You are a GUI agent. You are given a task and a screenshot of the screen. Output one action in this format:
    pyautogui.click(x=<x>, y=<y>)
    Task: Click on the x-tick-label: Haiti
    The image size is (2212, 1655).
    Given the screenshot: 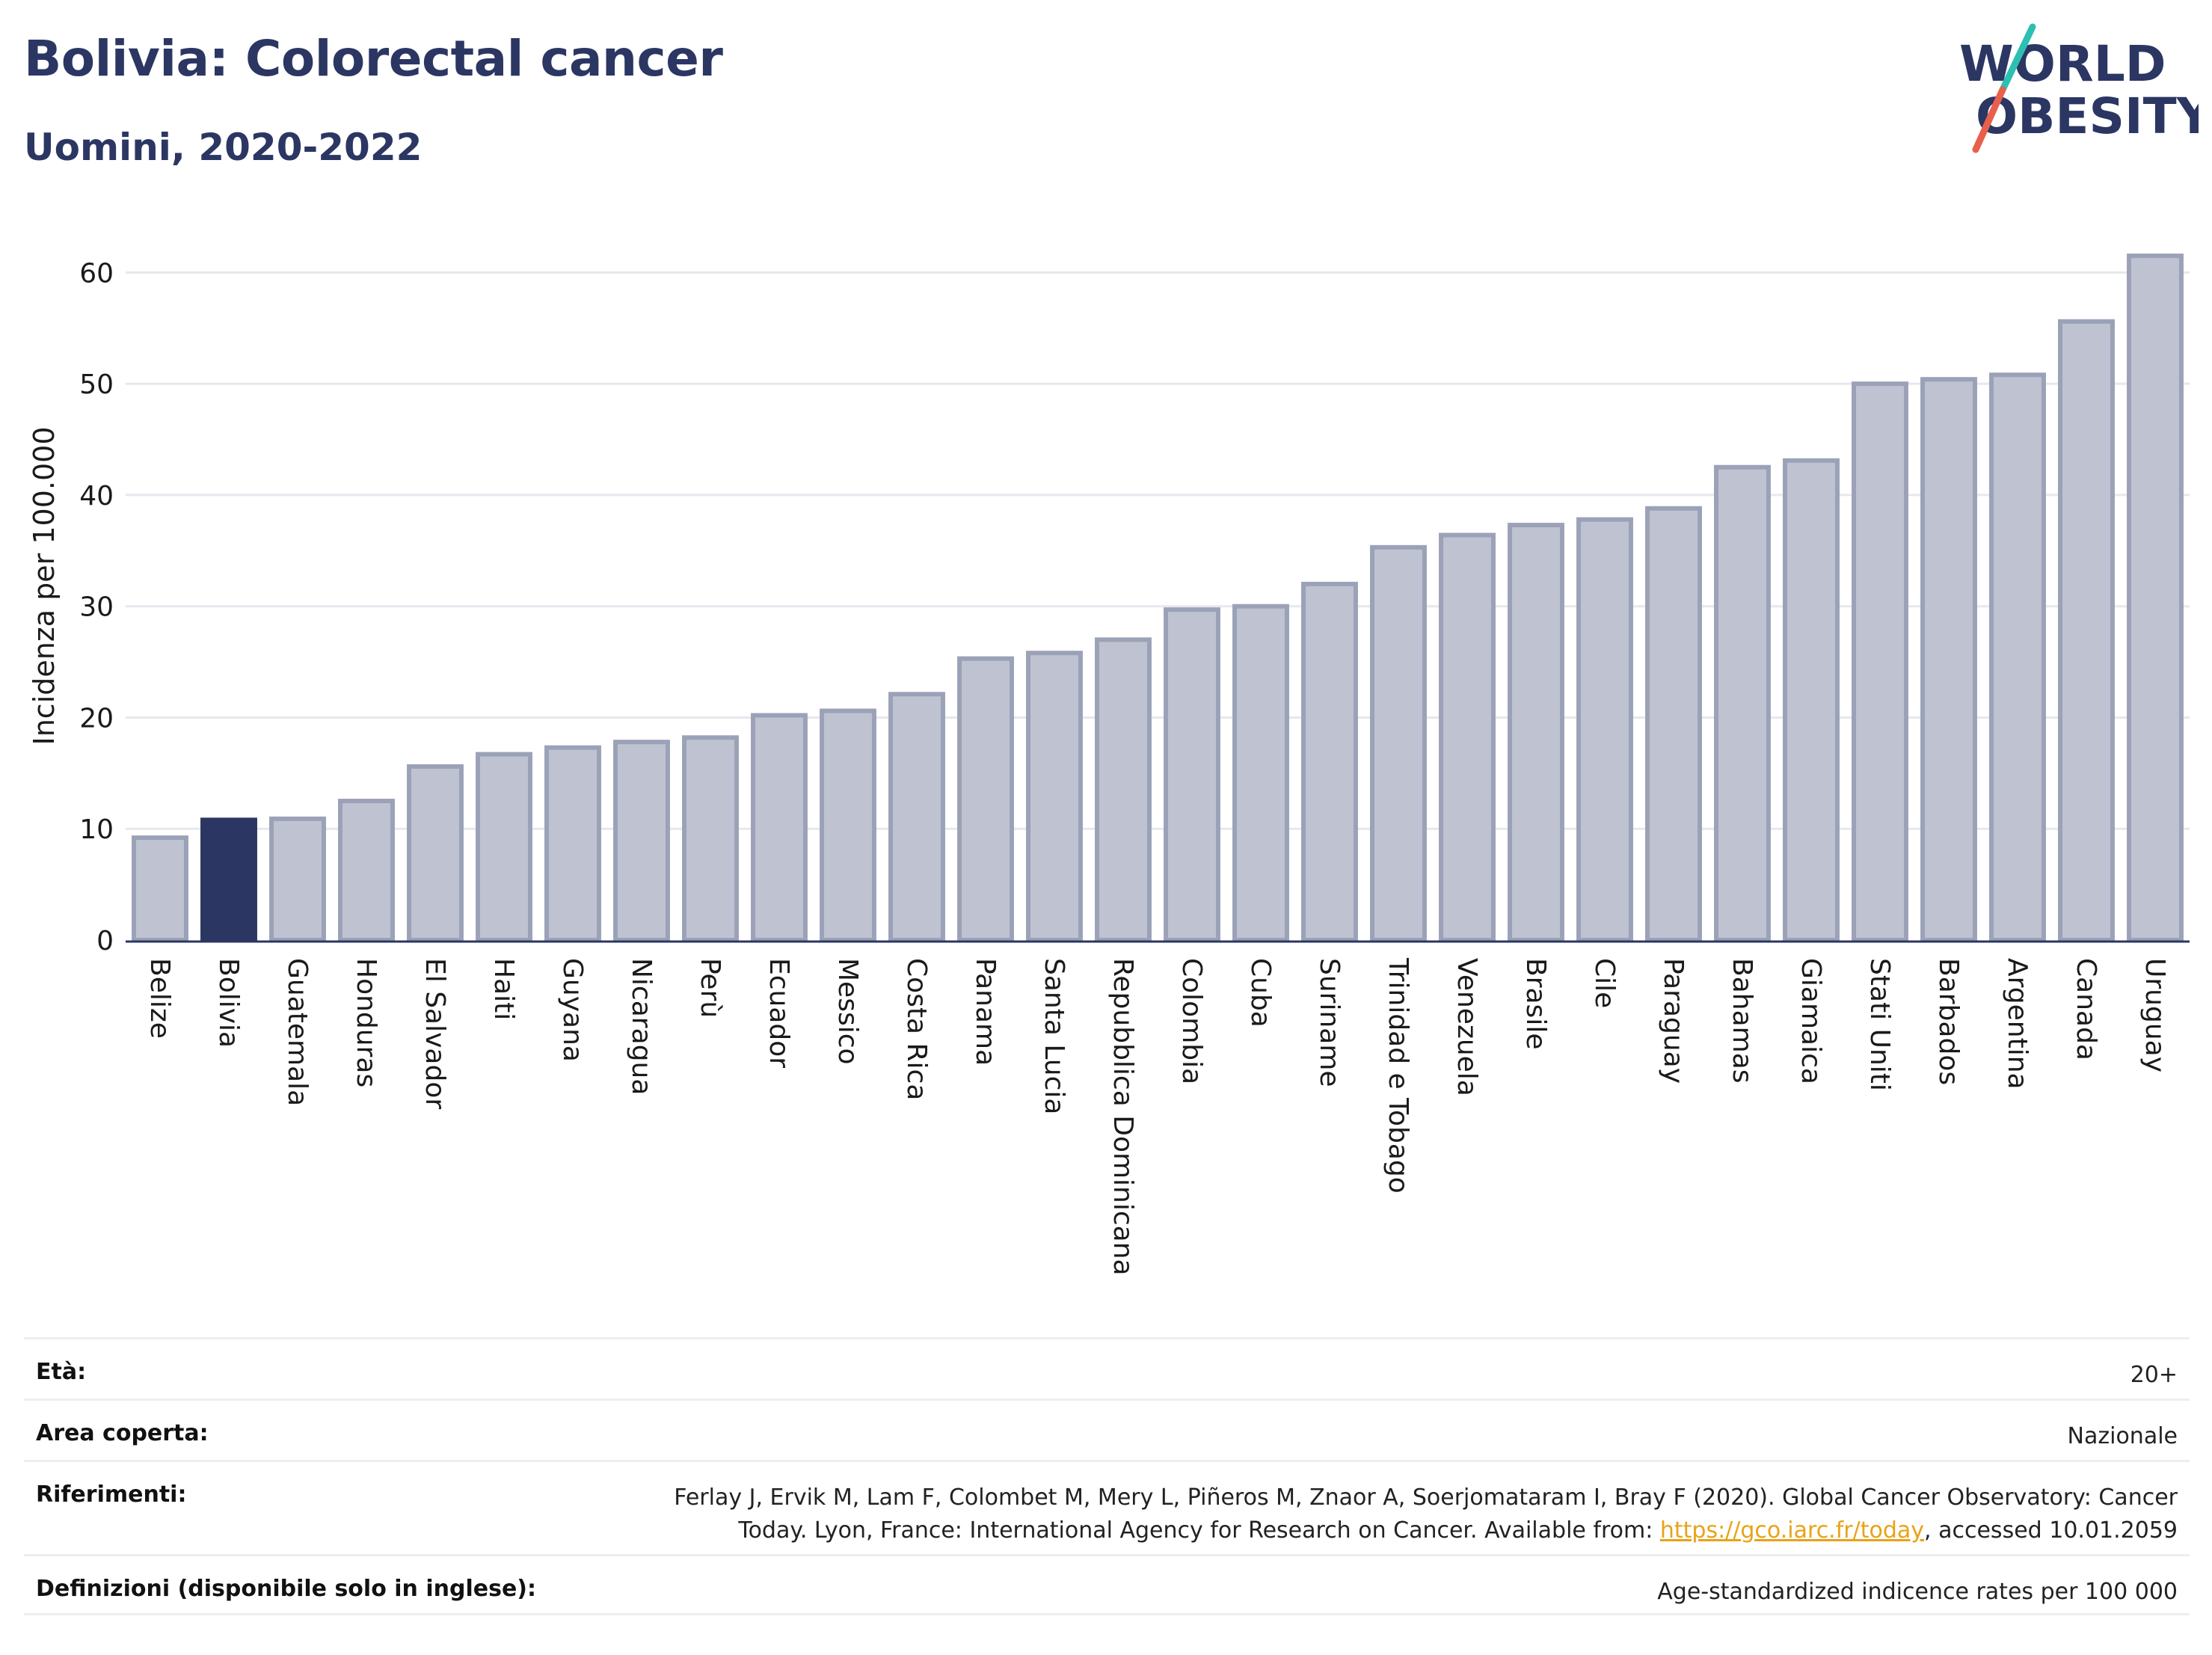 What is the action you would take?
    pyautogui.click(x=503, y=989)
    